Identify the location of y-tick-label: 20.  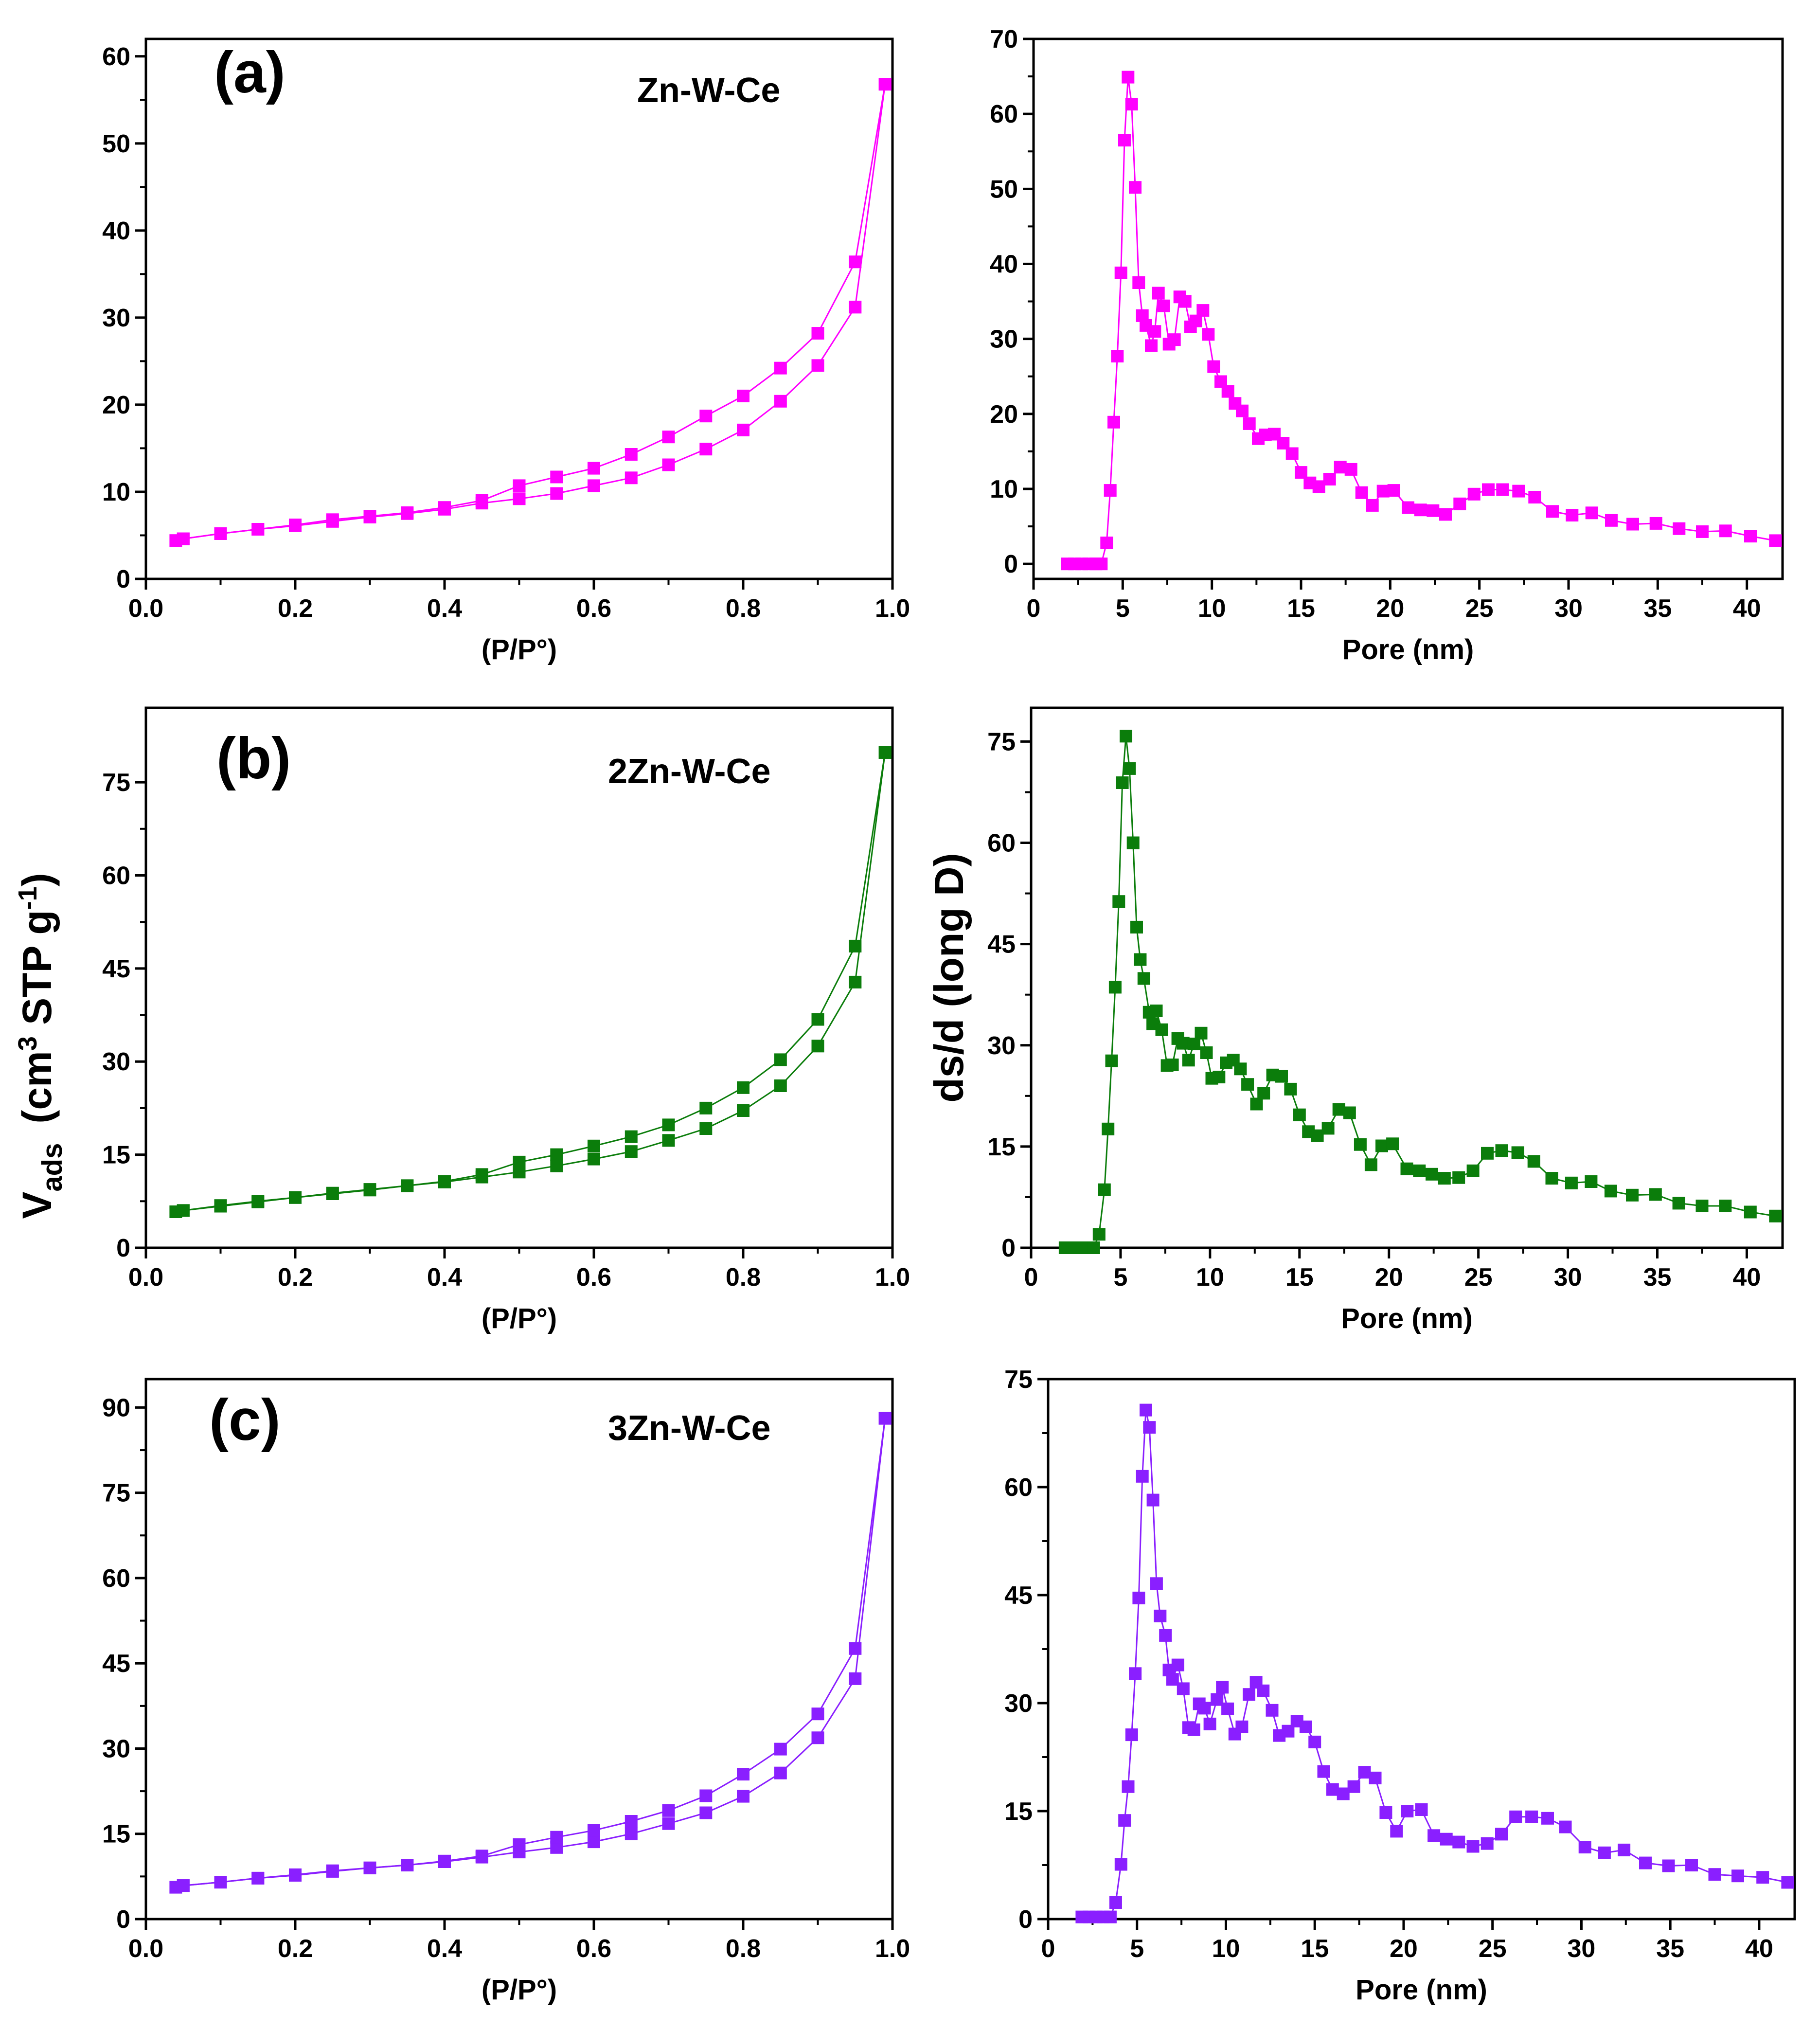
(116, 405).